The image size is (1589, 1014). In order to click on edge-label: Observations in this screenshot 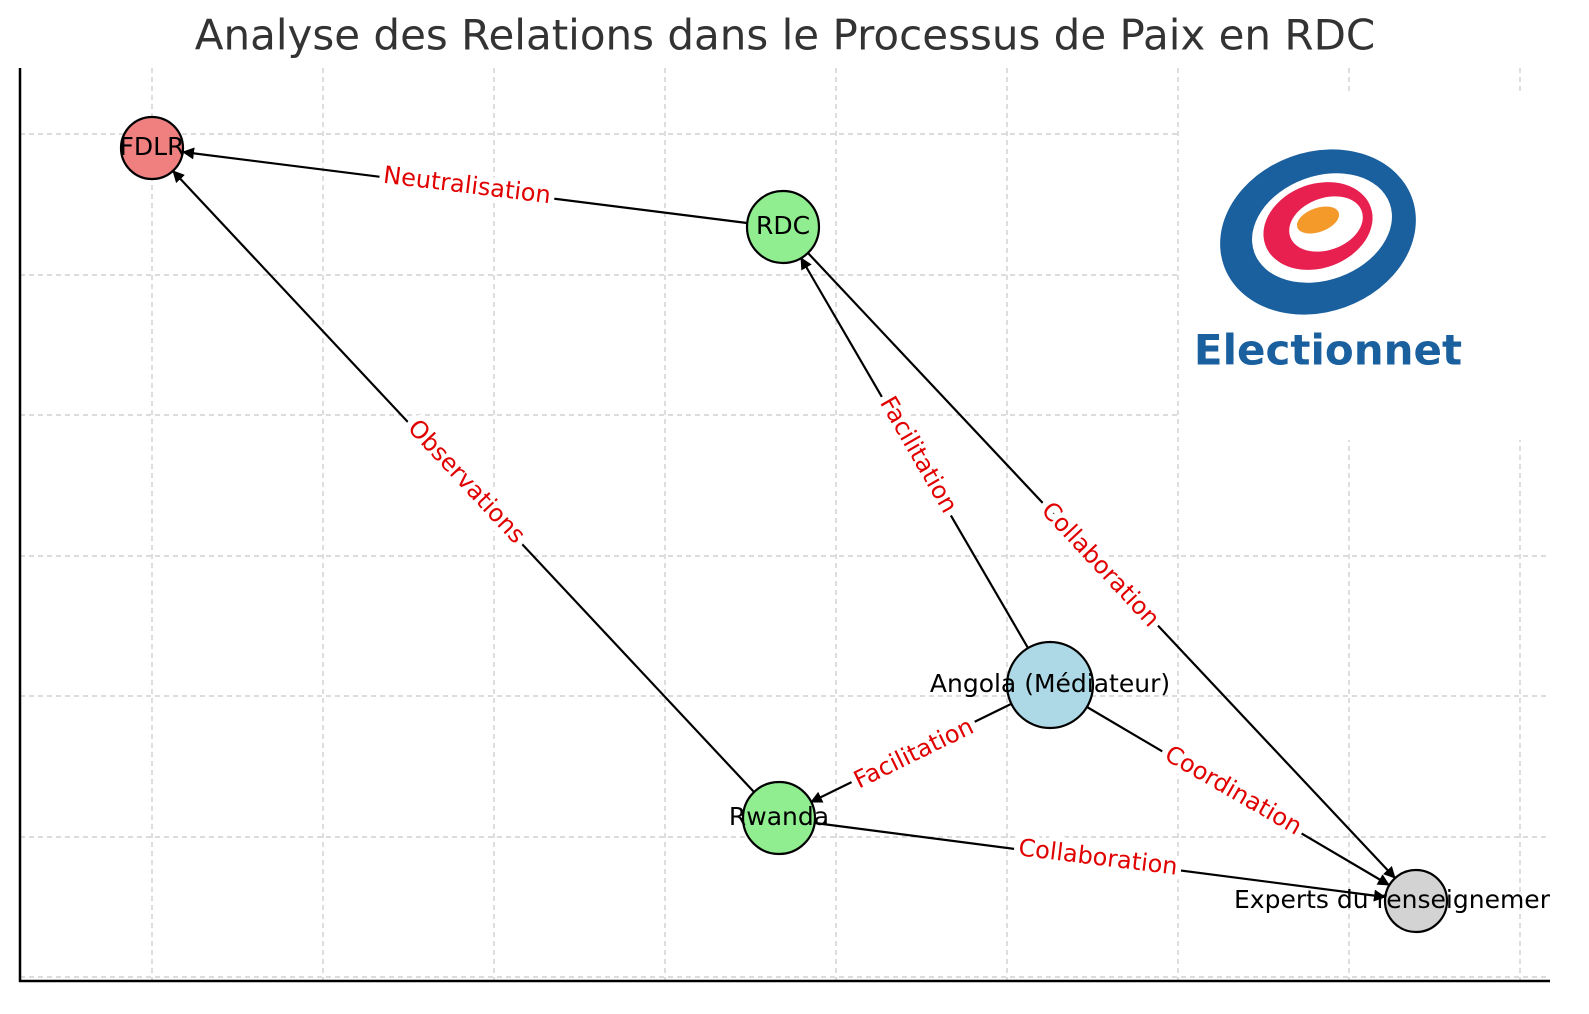, I will do `click(466, 481)`.